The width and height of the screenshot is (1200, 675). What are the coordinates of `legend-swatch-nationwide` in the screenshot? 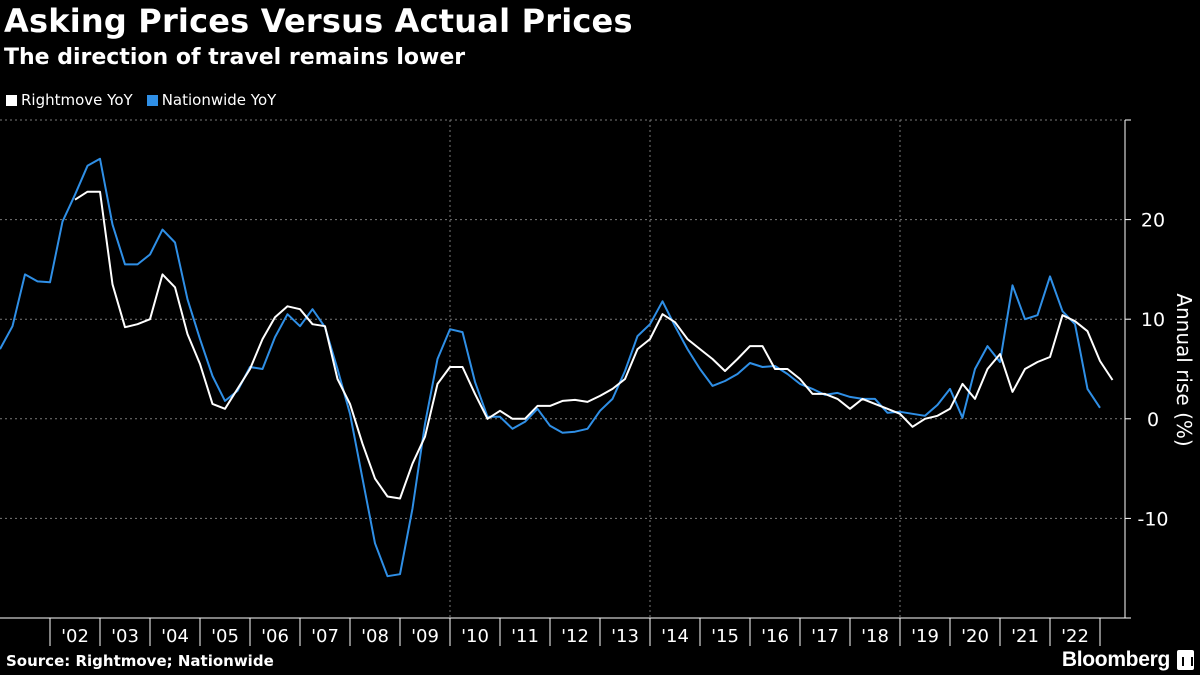 It's located at (152, 100).